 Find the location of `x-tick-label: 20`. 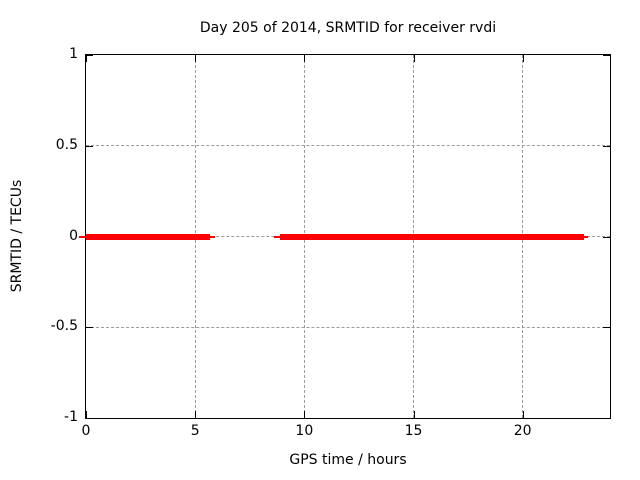

x-tick-label: 20 is located at coordinates (522, 431).